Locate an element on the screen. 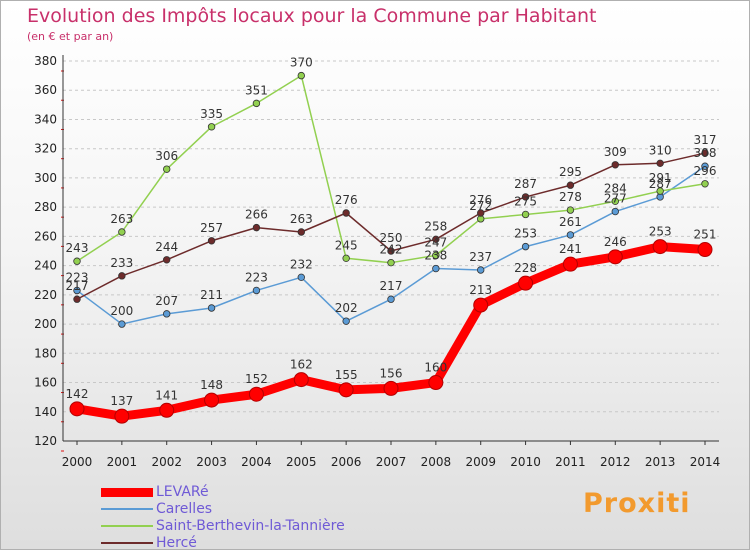  y-tick-label: 320 is located at coordinates (45, 149).